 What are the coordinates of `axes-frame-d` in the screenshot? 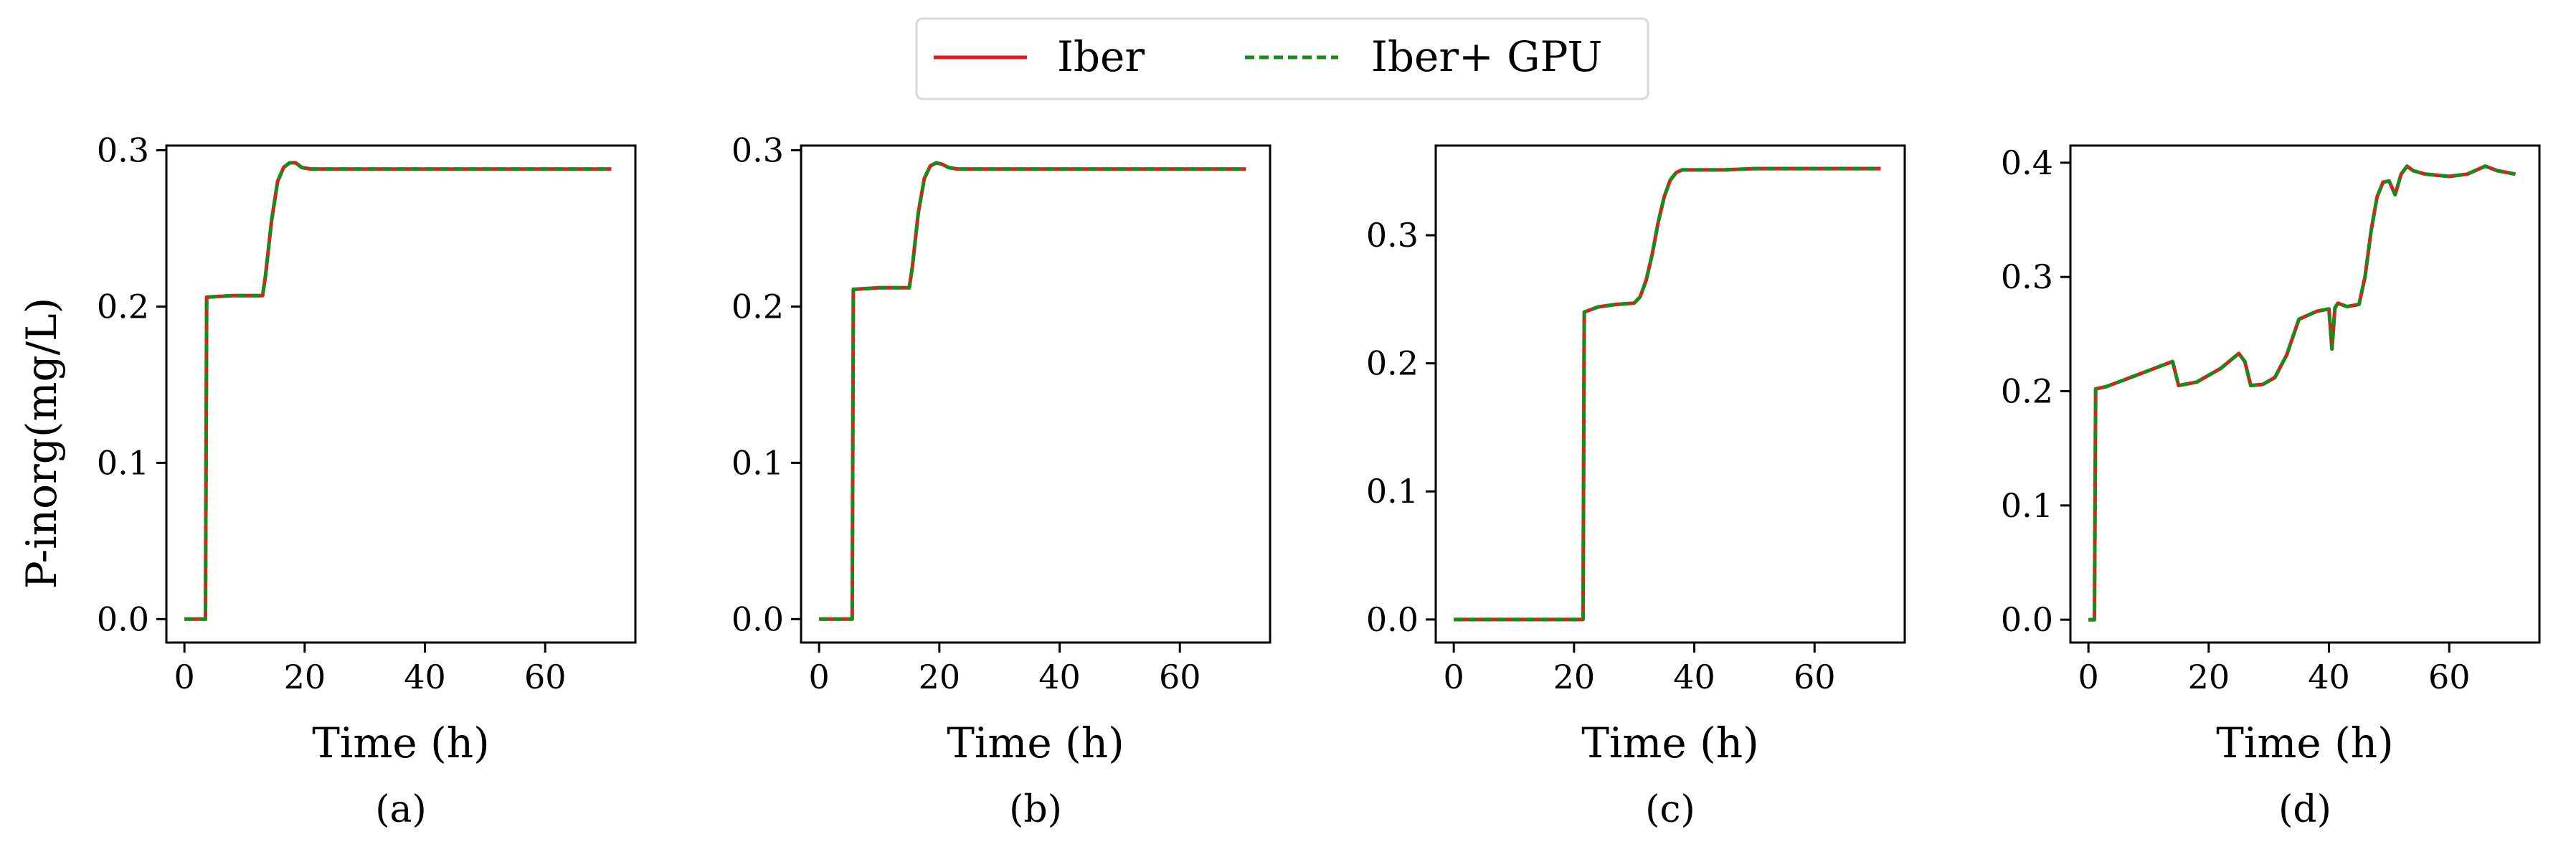 It's located at (2305, 394).